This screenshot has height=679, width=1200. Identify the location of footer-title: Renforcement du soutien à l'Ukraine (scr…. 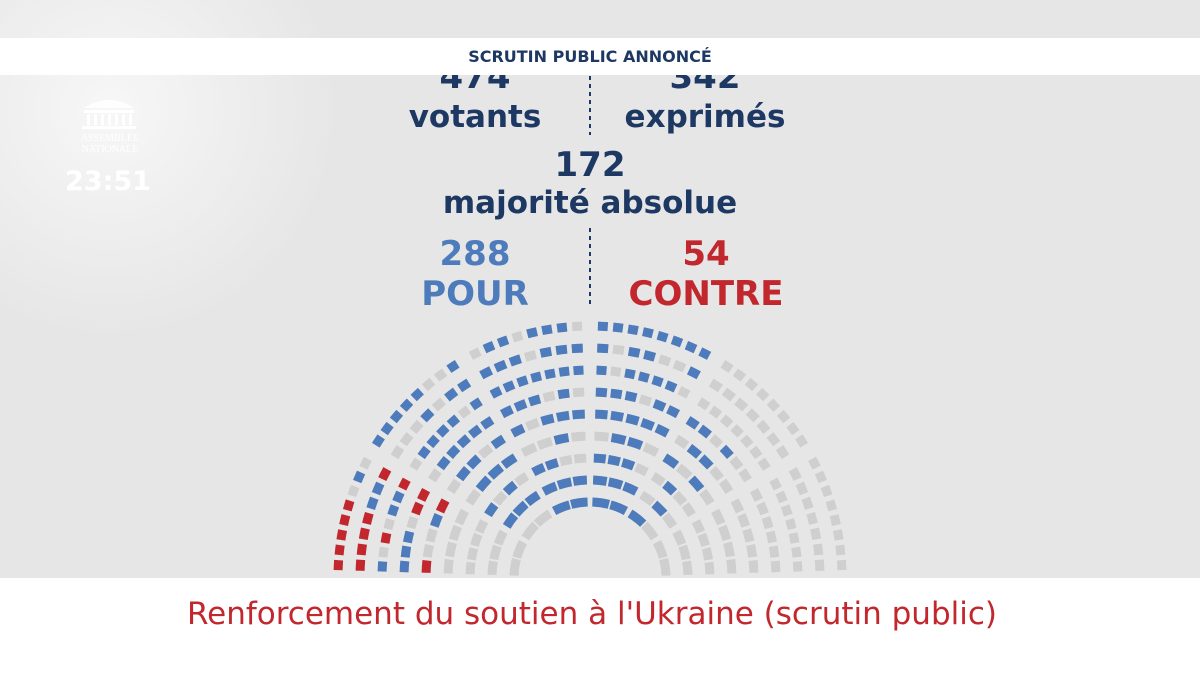
(592, 614).